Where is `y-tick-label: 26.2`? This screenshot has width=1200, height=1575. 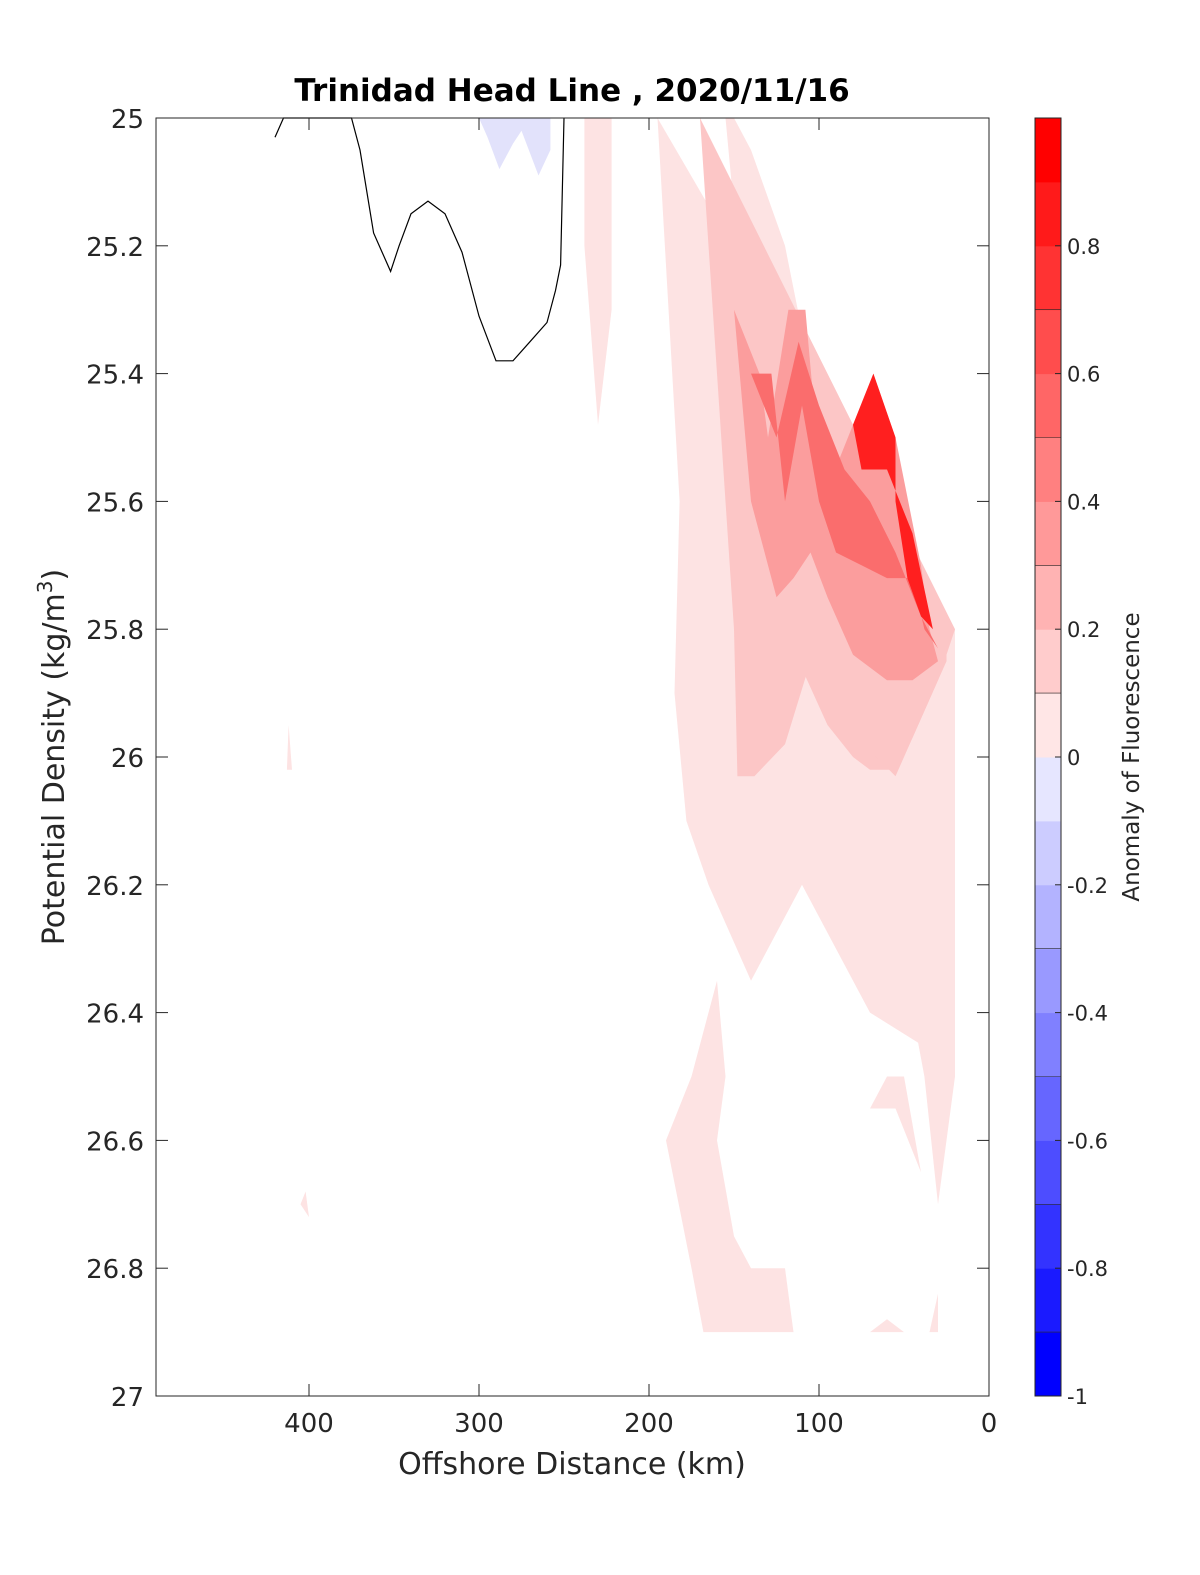
y-tick-label: 26.2 is located at coordinates (115, 887).